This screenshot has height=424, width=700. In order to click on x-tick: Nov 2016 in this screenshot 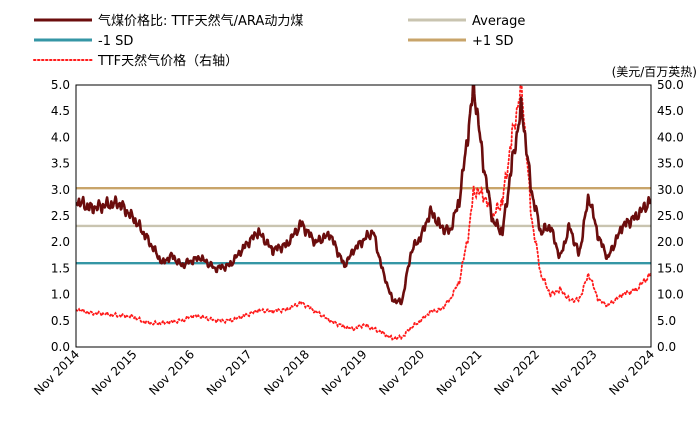, I will do `click(171, 372)`.